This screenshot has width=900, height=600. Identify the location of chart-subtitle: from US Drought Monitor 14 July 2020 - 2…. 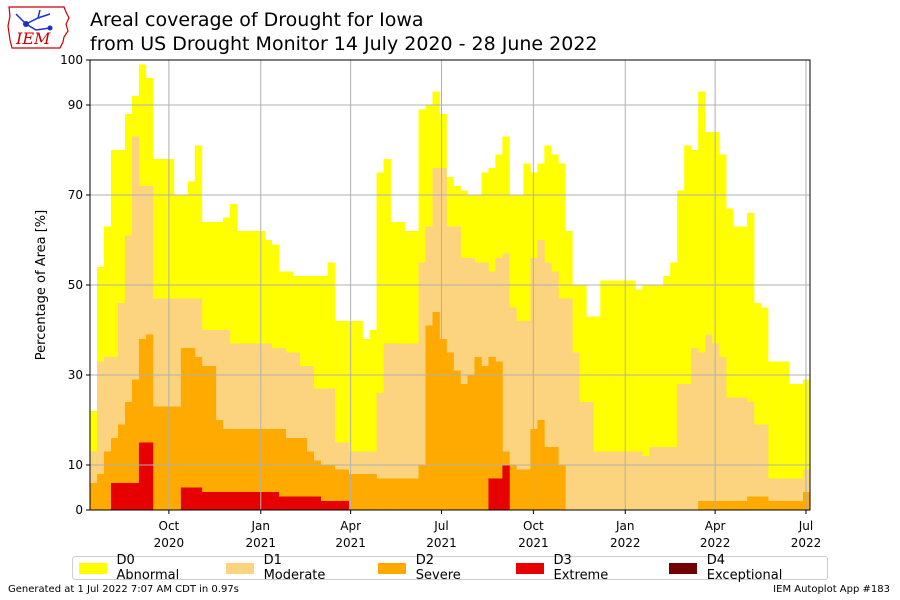
(344, 44).